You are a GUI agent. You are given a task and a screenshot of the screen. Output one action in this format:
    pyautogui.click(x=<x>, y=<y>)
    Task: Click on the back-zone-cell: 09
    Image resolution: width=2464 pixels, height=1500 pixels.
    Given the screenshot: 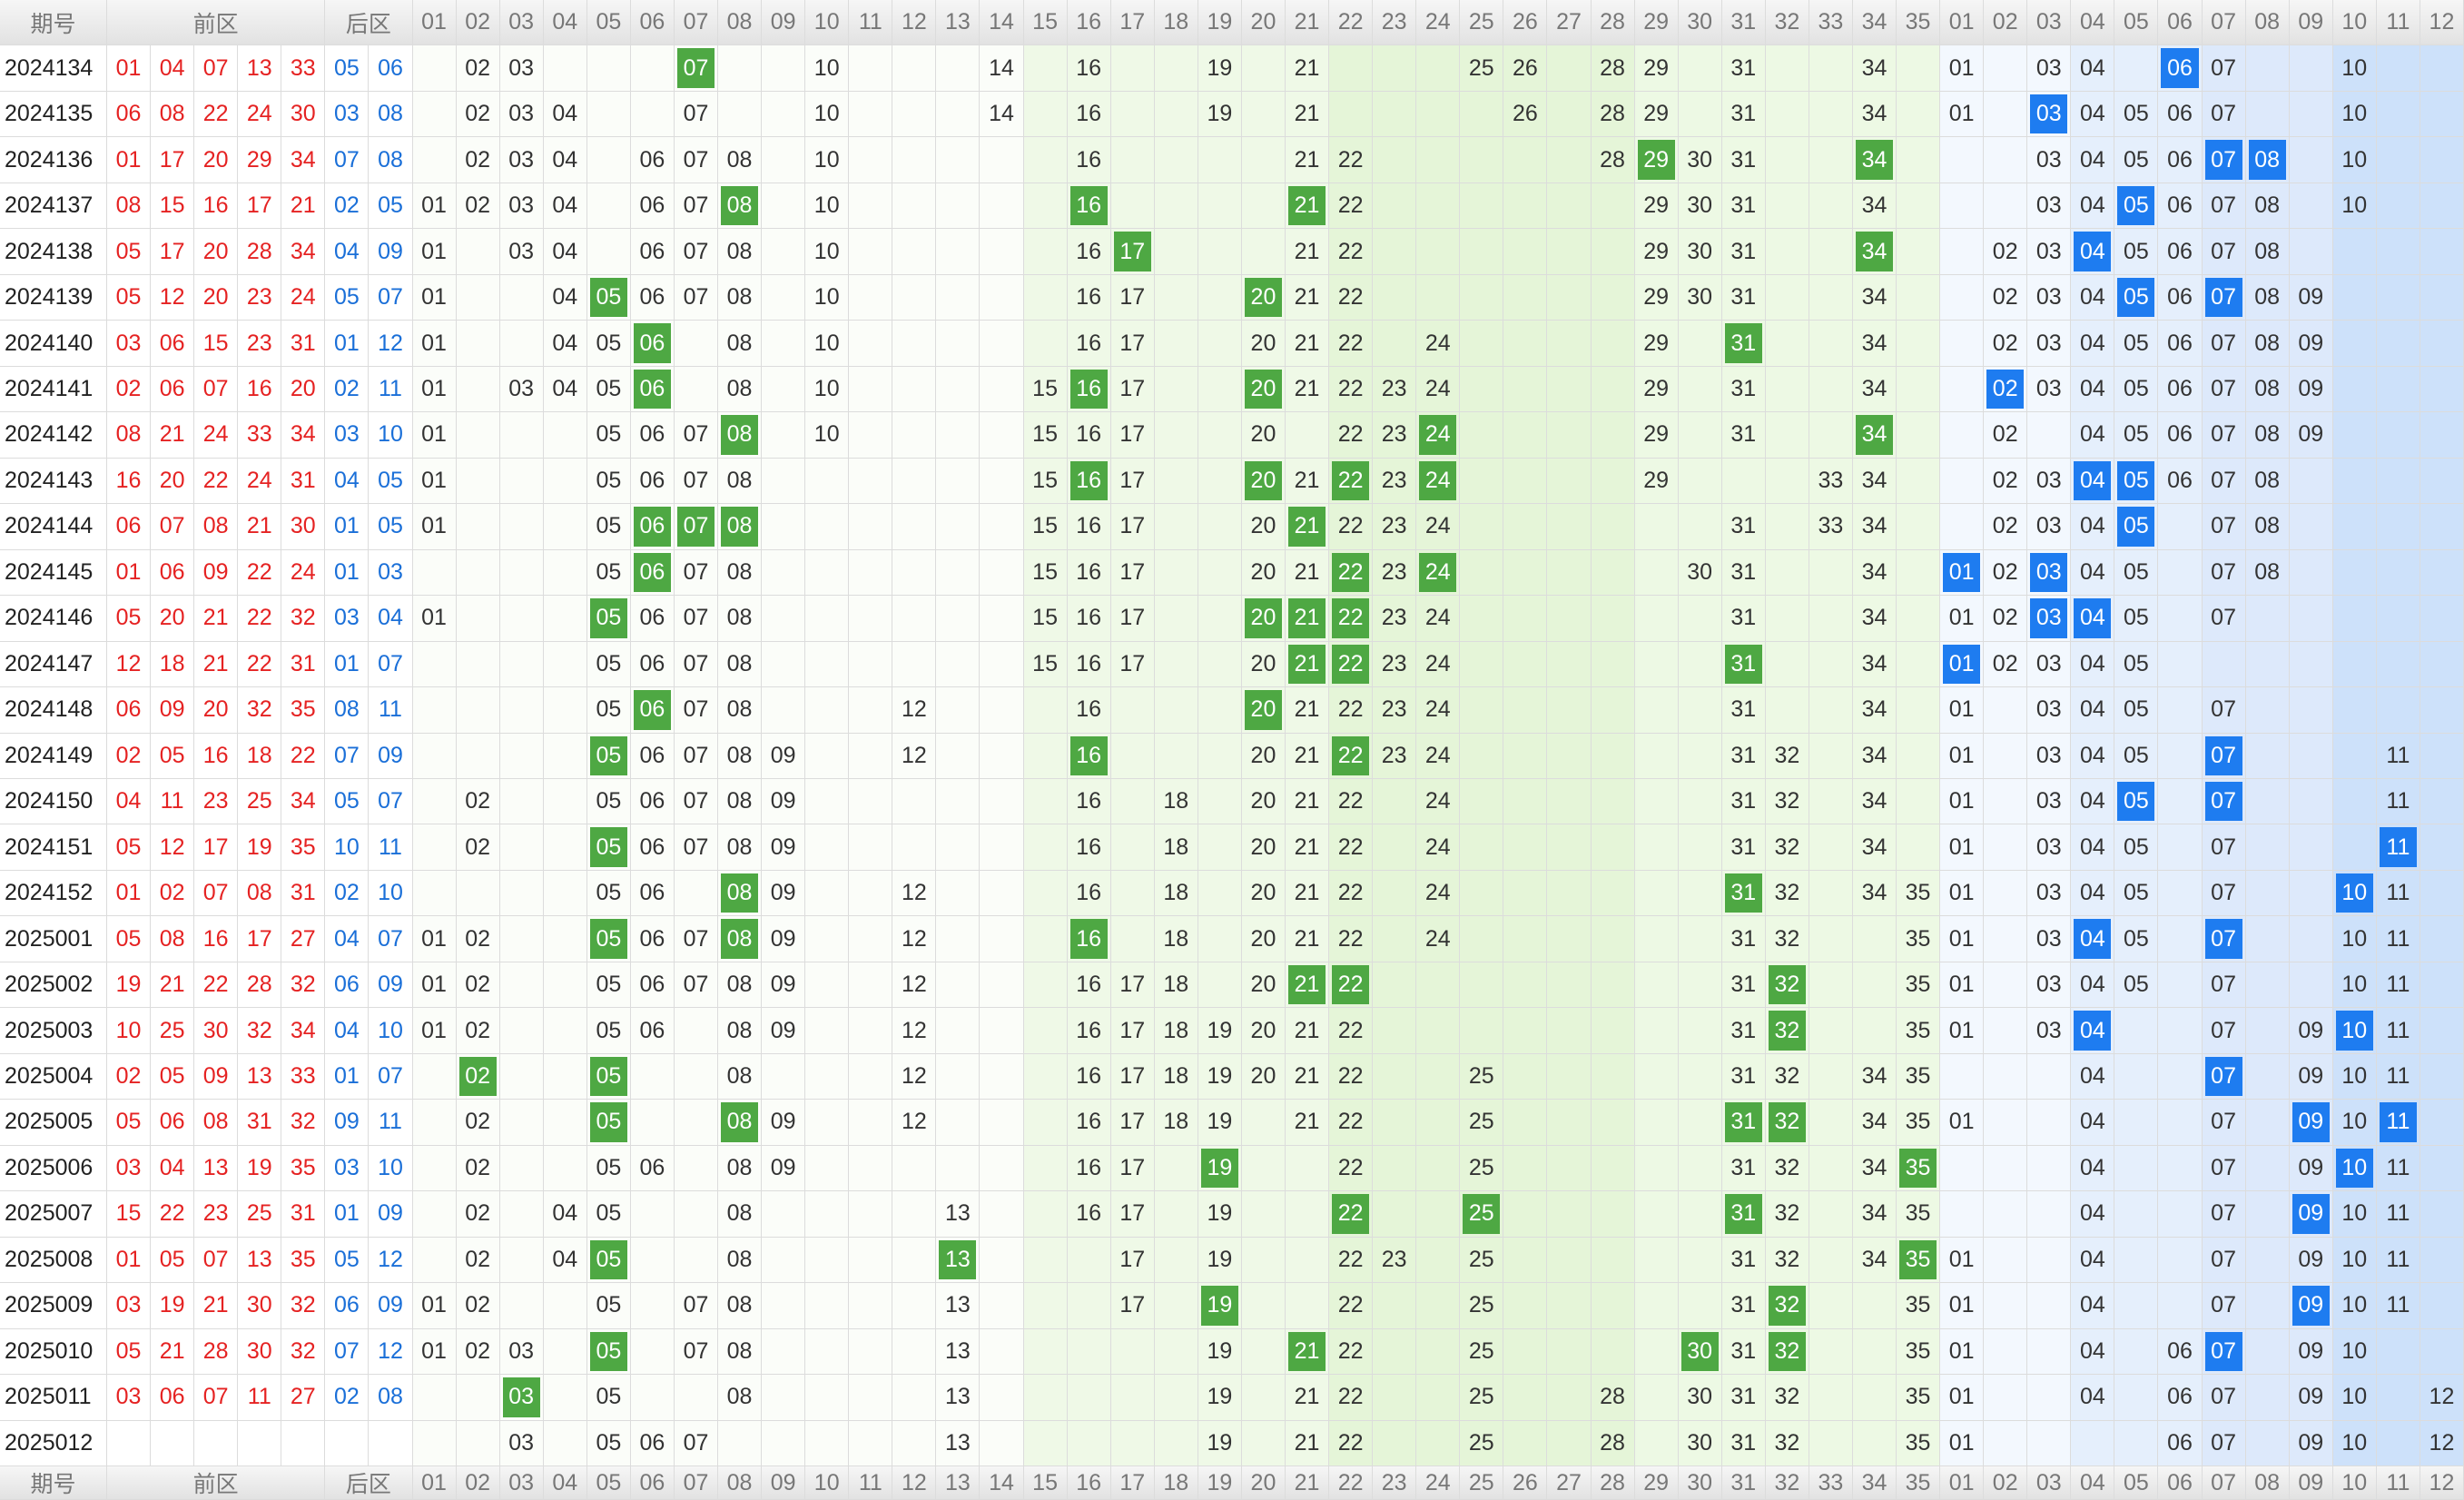 What is the action you would take?
    pyautogui.click(x=2311, y=297)
    